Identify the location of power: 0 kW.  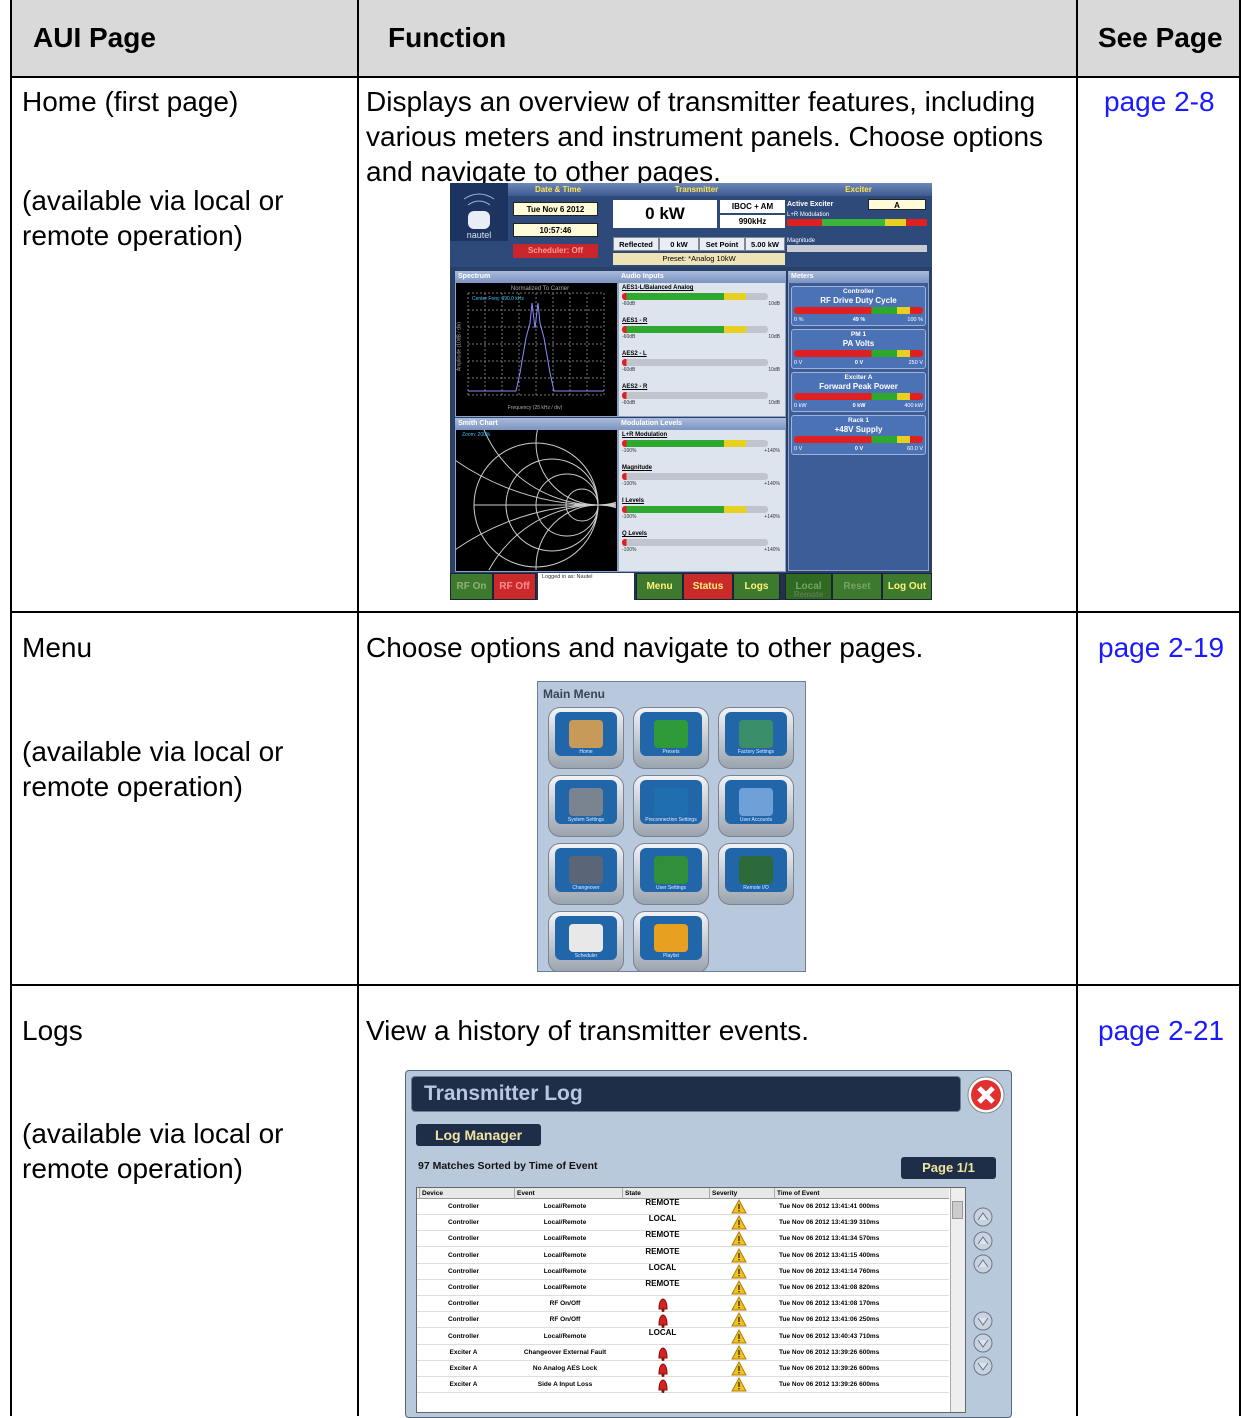
(665, 214).